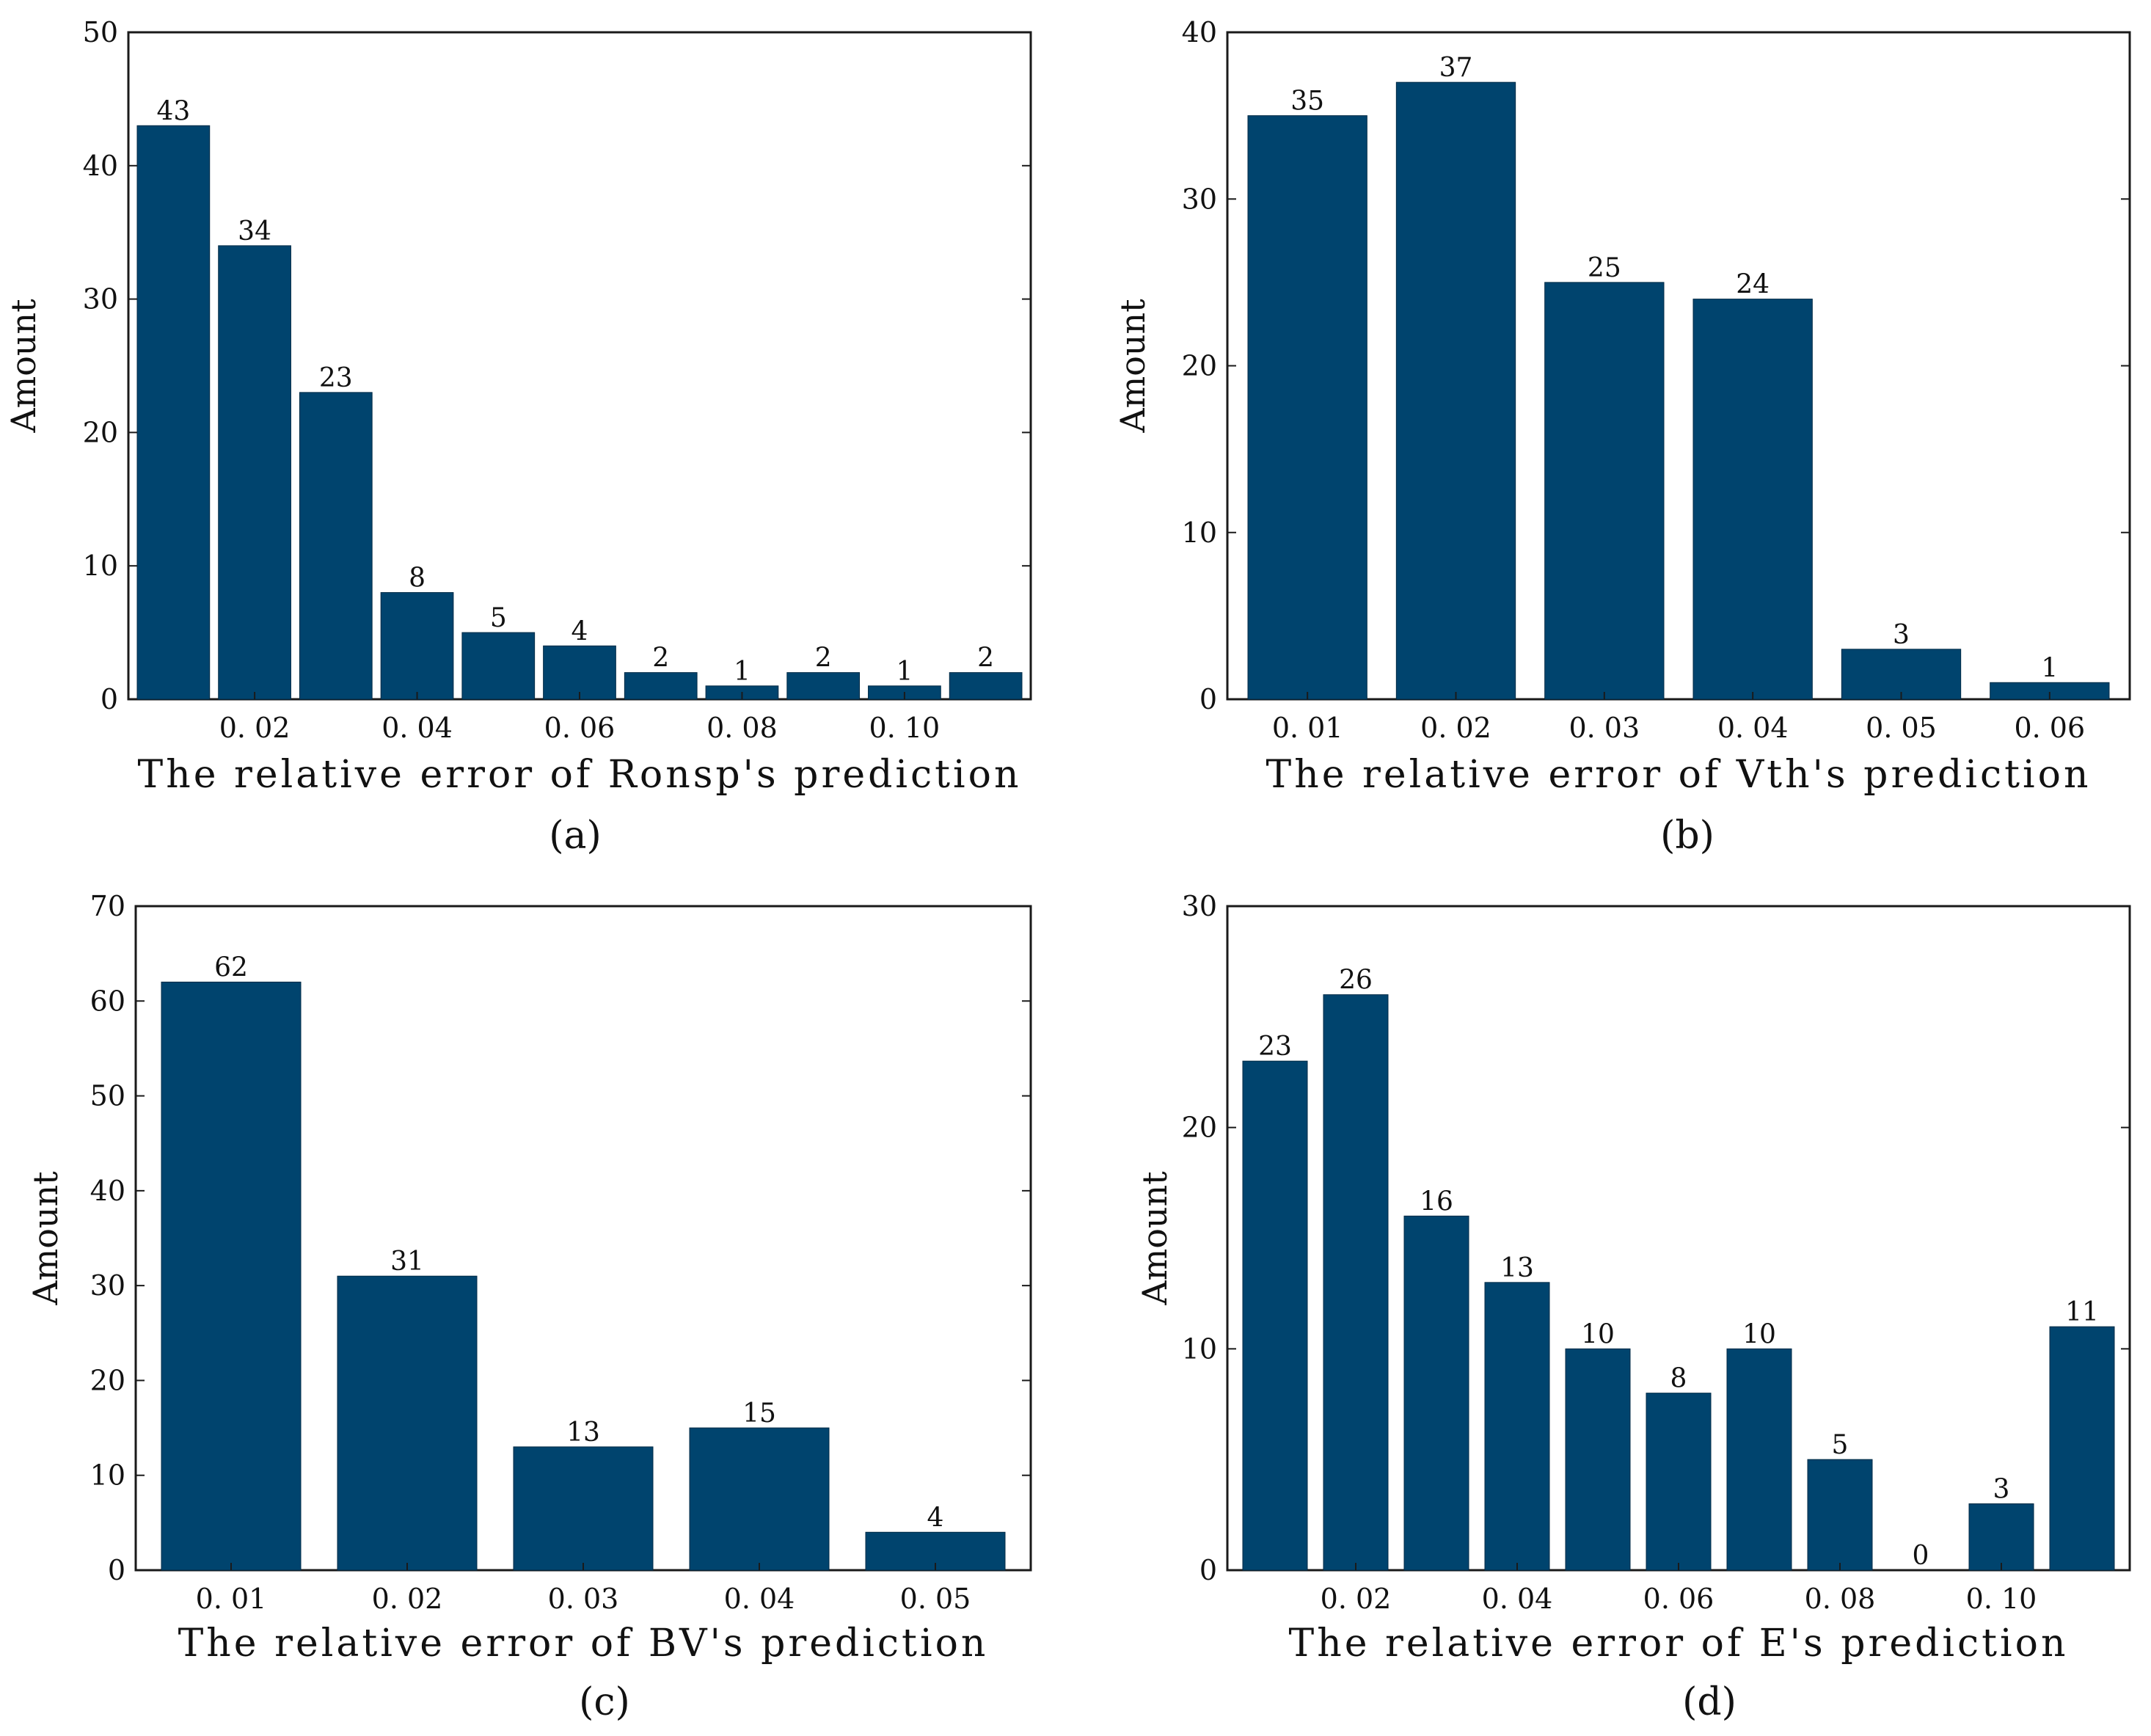 The image size is (2151, 1736). What do you see at coordinates (108, 906) in the screenshot?
I see `y-tick-label: 70` at bounding box center [108, 906].